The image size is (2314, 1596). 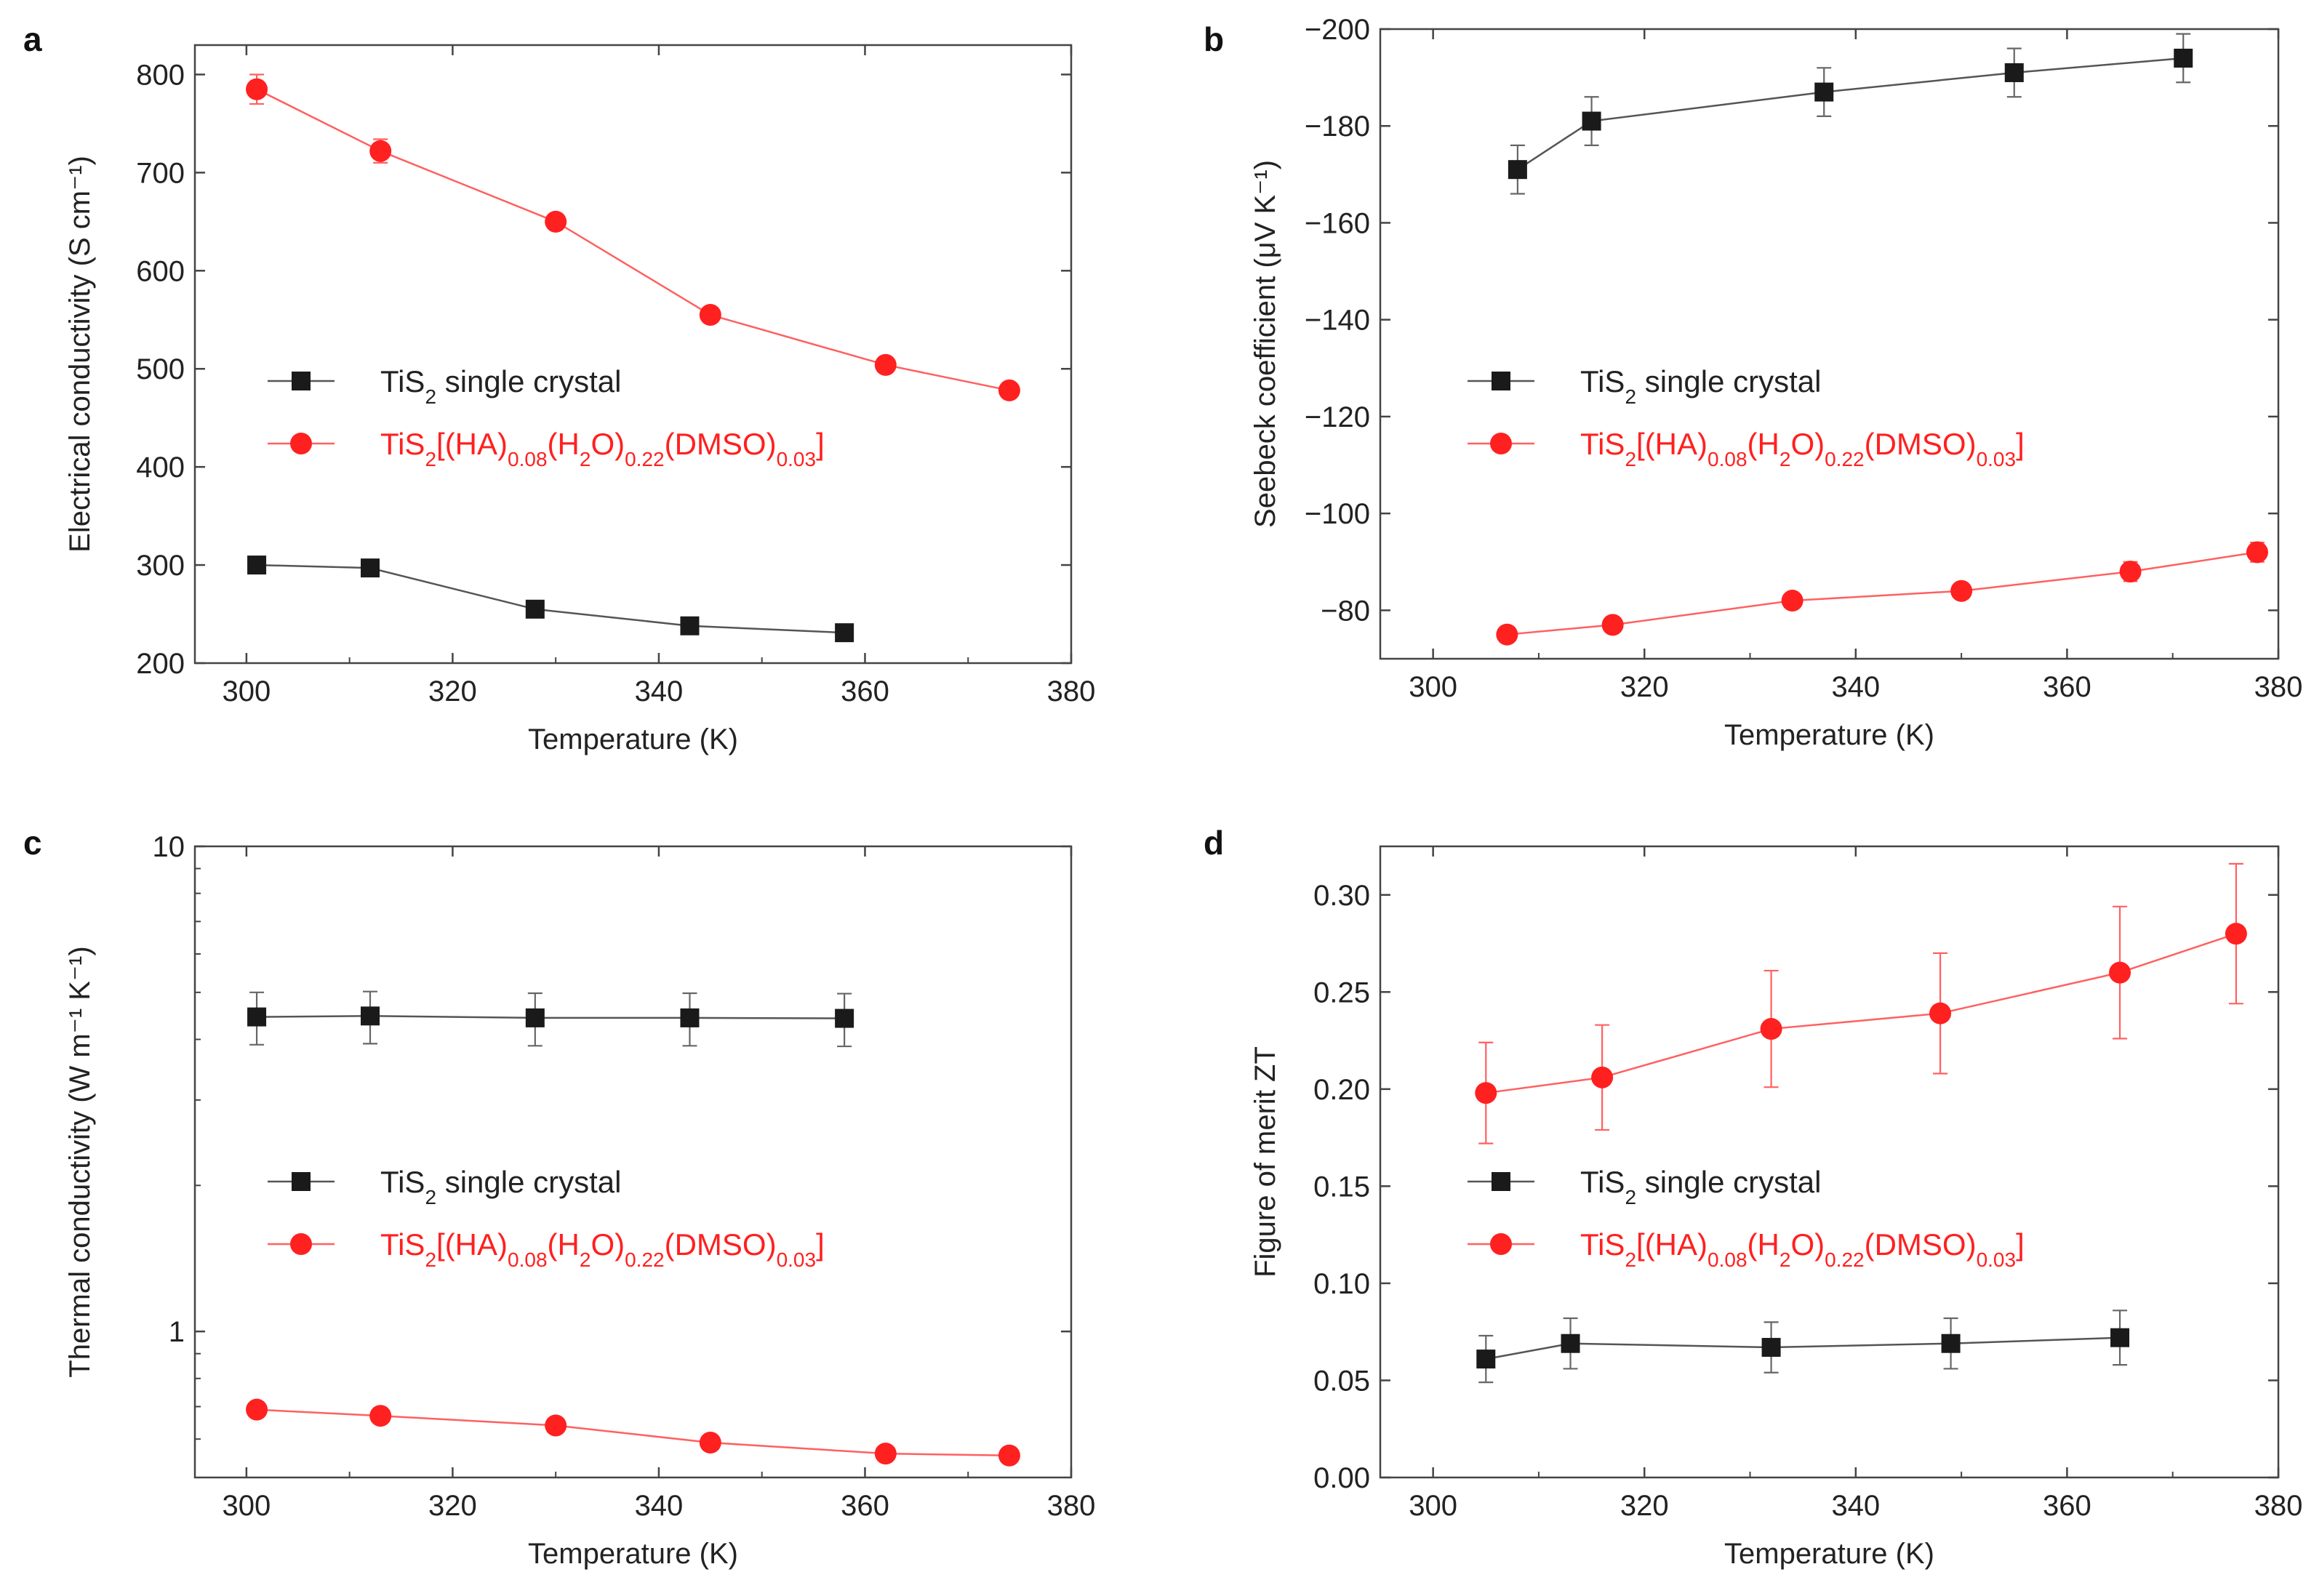 I want to click on panel-letter: a, so click(x=32, y=39).